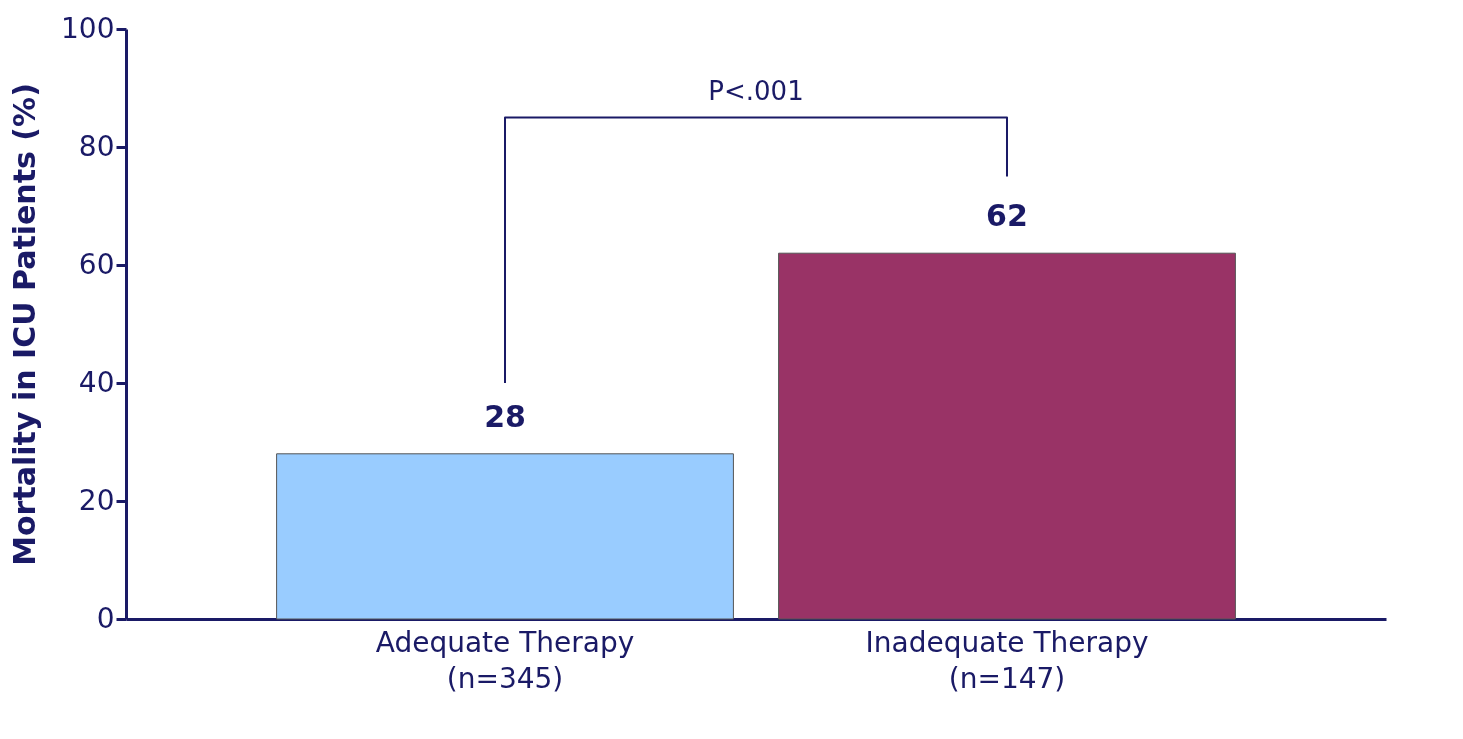 Image resolution: width=1463 pixels, height=739 pixels. Describe the element at coordinates (1007, 660) in the screenshot. I see `x-tick-label: Inadequate Therapy (n=147)` at that location.